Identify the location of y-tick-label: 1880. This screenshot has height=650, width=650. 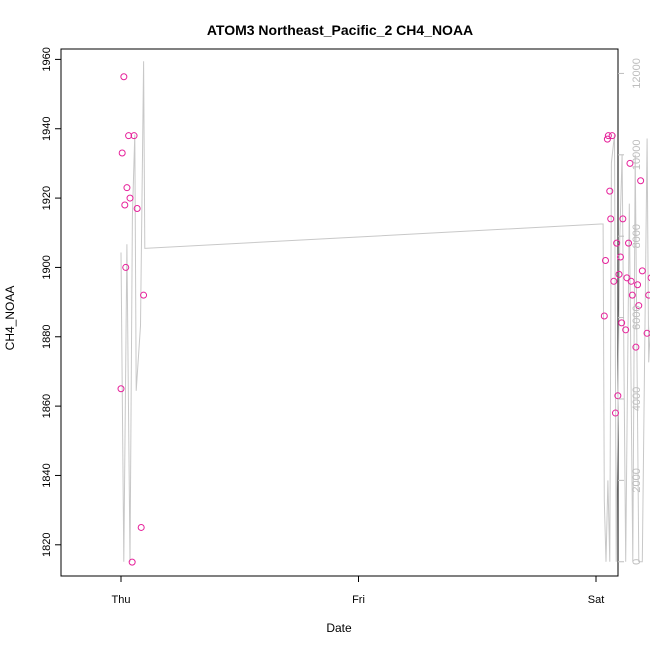
(47, 337).